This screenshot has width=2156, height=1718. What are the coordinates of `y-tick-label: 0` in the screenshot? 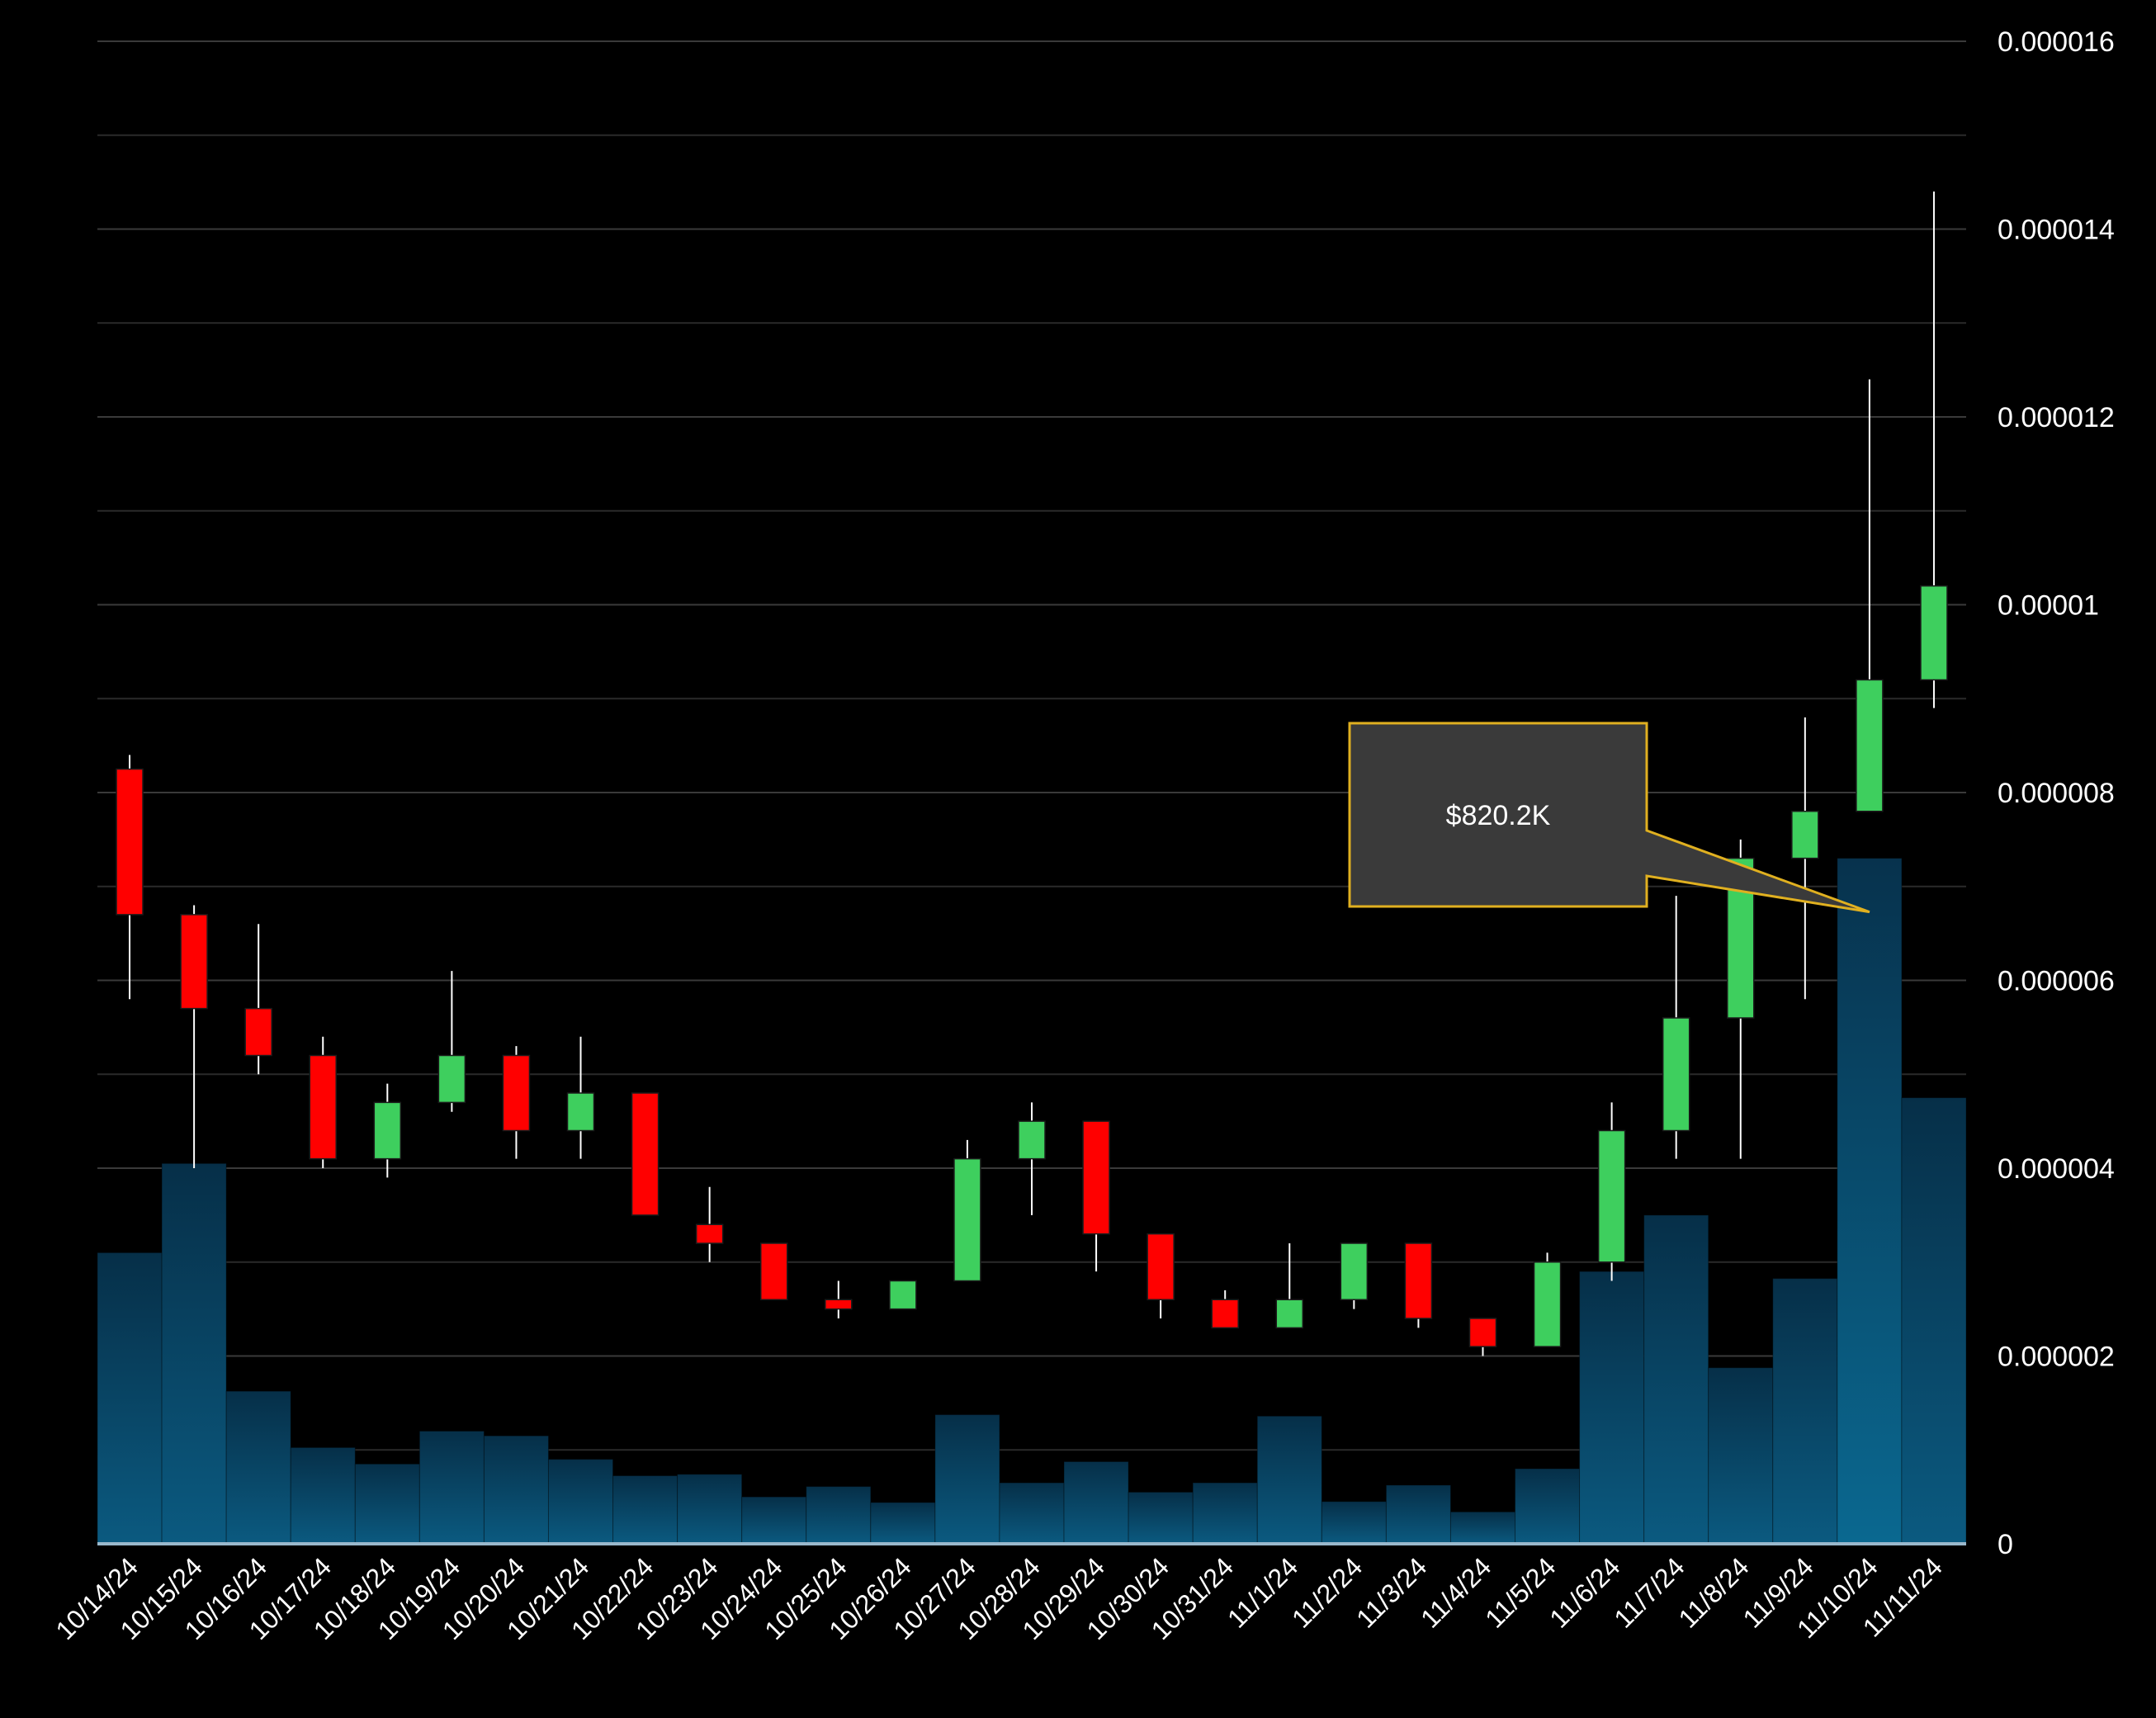 It's located at (2005, 1544).